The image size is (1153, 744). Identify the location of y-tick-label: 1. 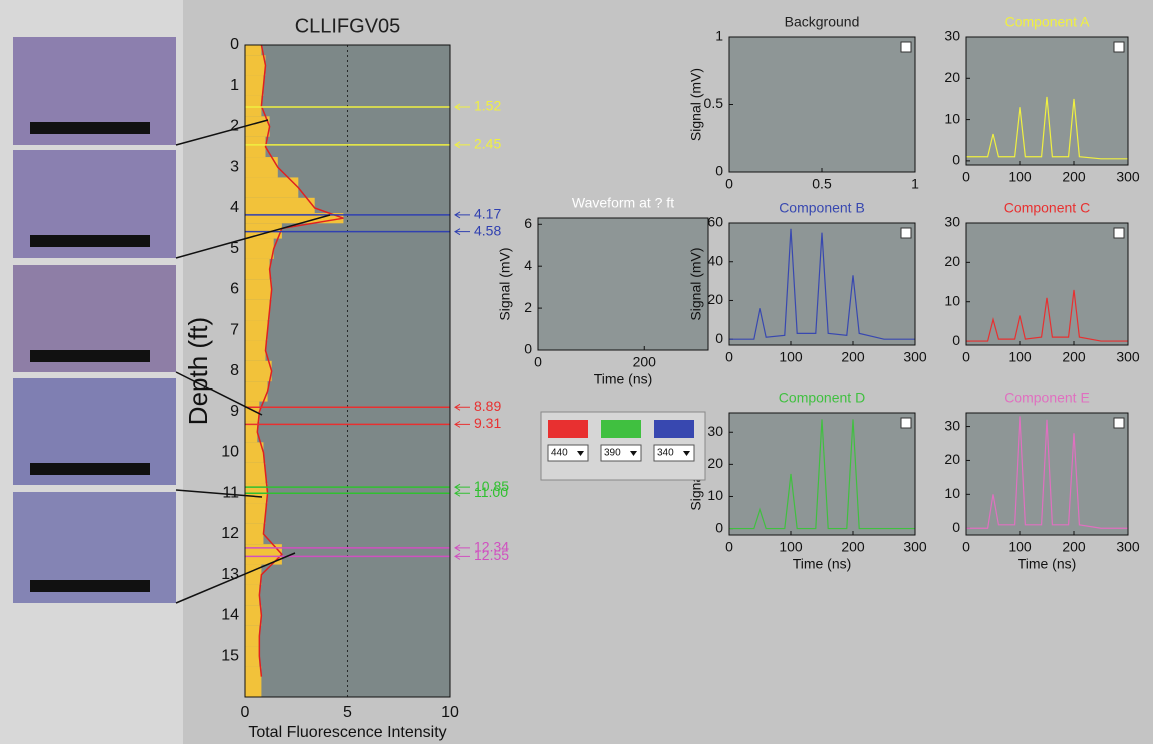
(719, 36).